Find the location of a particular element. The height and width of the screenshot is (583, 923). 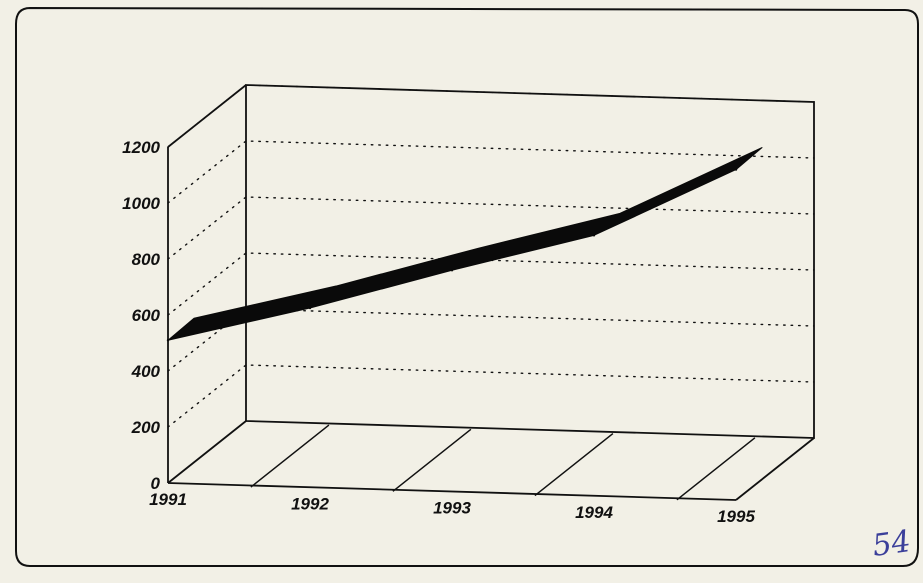

floor-dividers is located at coordinates (503, 462).